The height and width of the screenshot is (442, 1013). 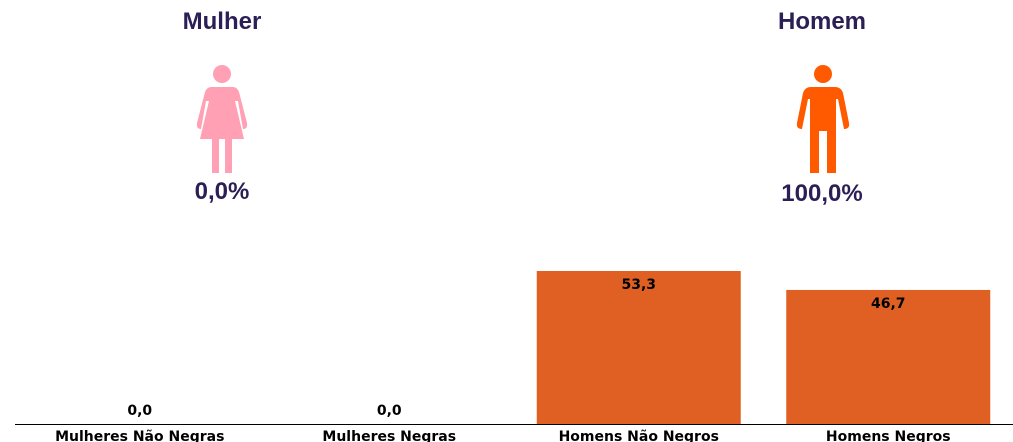 I want to click on bar-value-label-homens-negros: 46,7, so click(x=888, y=304).